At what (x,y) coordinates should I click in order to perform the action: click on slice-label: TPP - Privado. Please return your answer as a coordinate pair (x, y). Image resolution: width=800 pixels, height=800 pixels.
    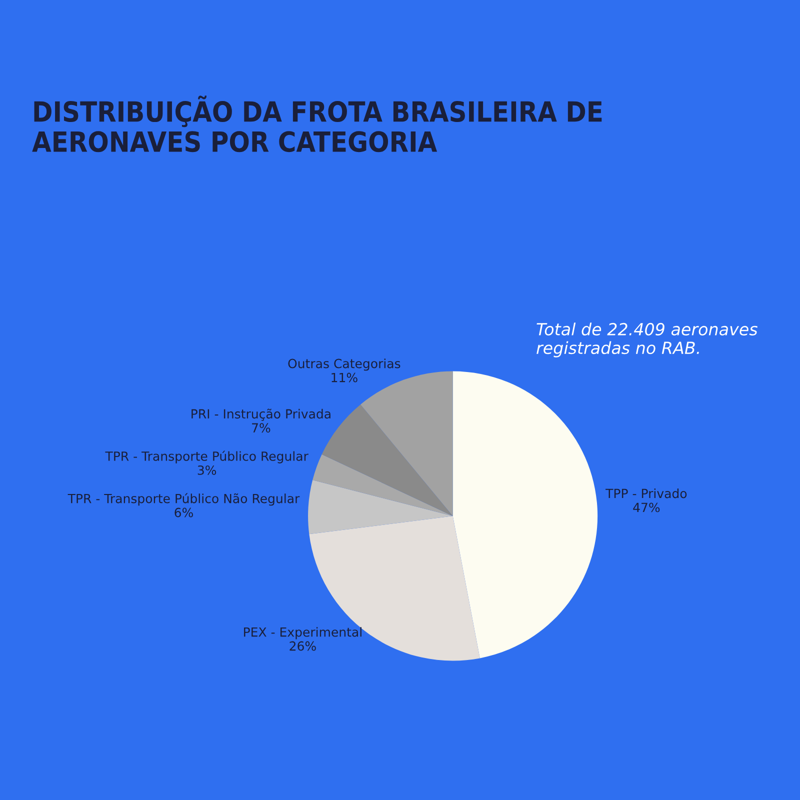
    Looking at the image, I should click on (646, 493).